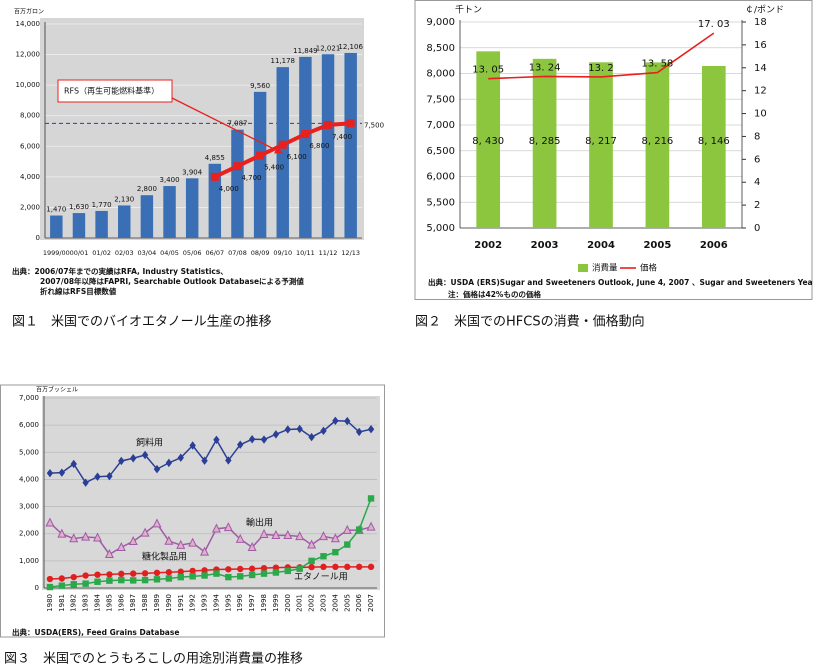  I want to click on x-tick-label: 04/05, so click(169, 253).